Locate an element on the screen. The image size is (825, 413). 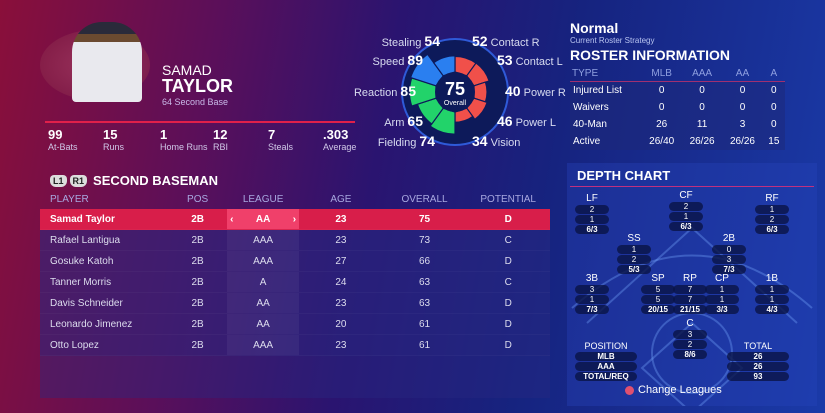
cell-overall: 73 is located at coordinates (424, 240).